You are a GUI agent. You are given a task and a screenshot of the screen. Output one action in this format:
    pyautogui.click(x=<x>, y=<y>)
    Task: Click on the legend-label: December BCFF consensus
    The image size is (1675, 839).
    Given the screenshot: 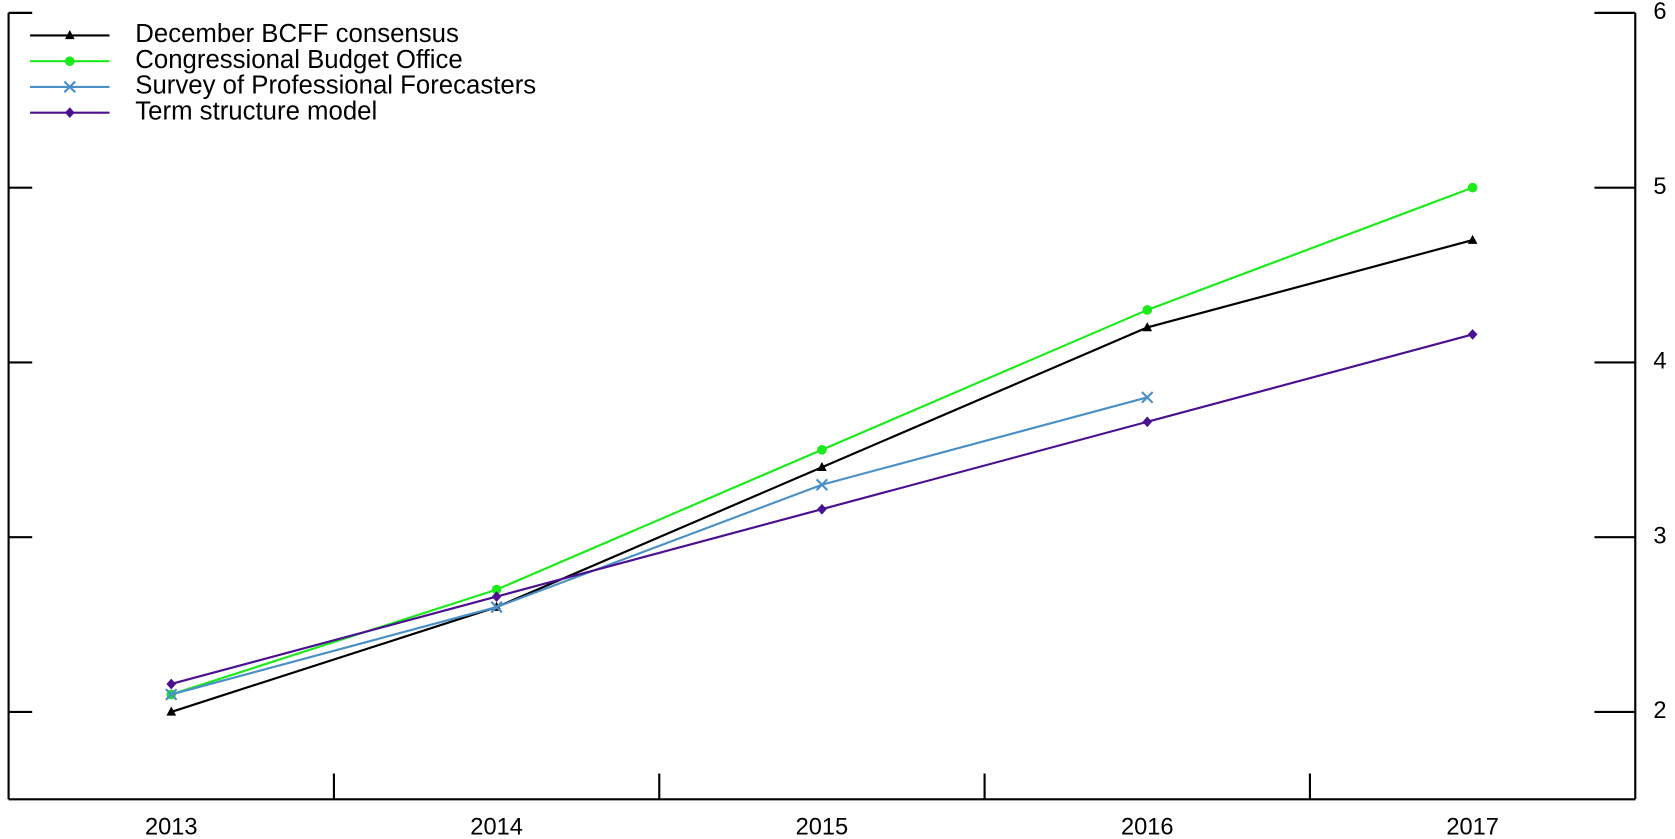 What is the action you would take?
    pyautogui.click(x=297, y=34)
    